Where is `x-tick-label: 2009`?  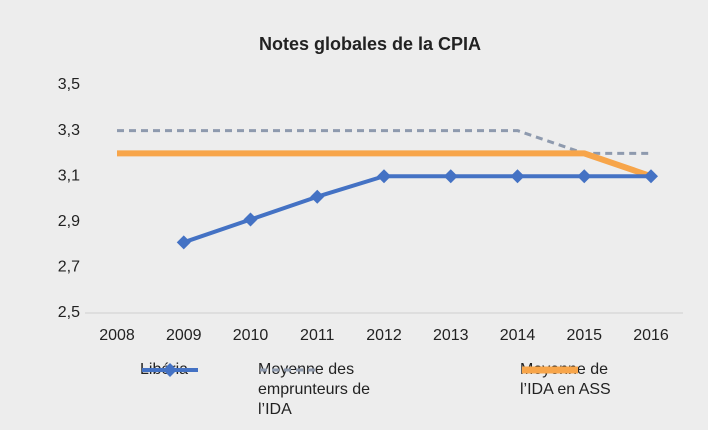
x-tick-label: 2009 is located at coordinates (184, 335).